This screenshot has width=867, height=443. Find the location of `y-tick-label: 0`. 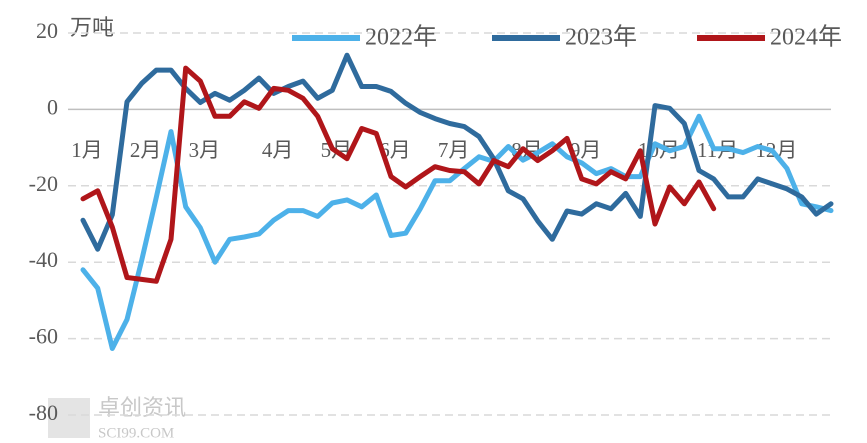

y-tick-label: 0 is located at coordinates (52, 106).